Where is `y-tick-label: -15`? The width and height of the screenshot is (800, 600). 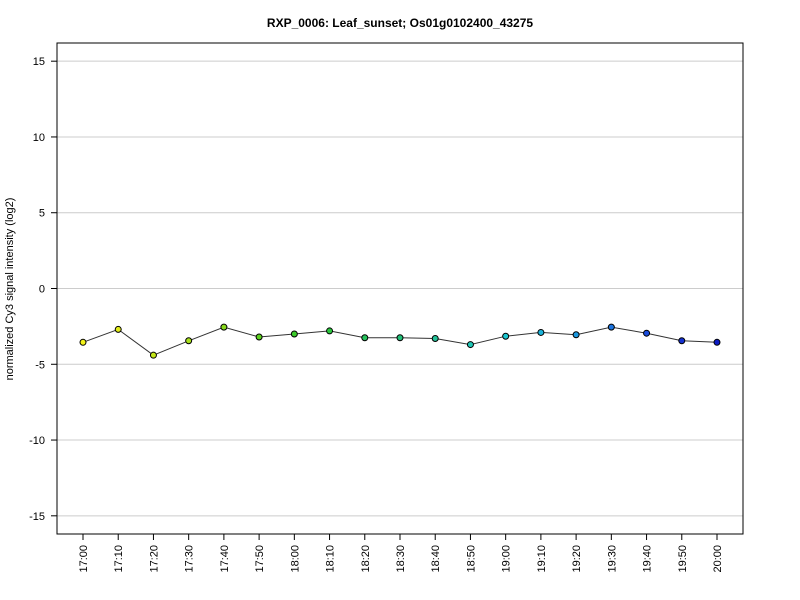
y-tick-label: -15 is located at coordinates (37, 517).